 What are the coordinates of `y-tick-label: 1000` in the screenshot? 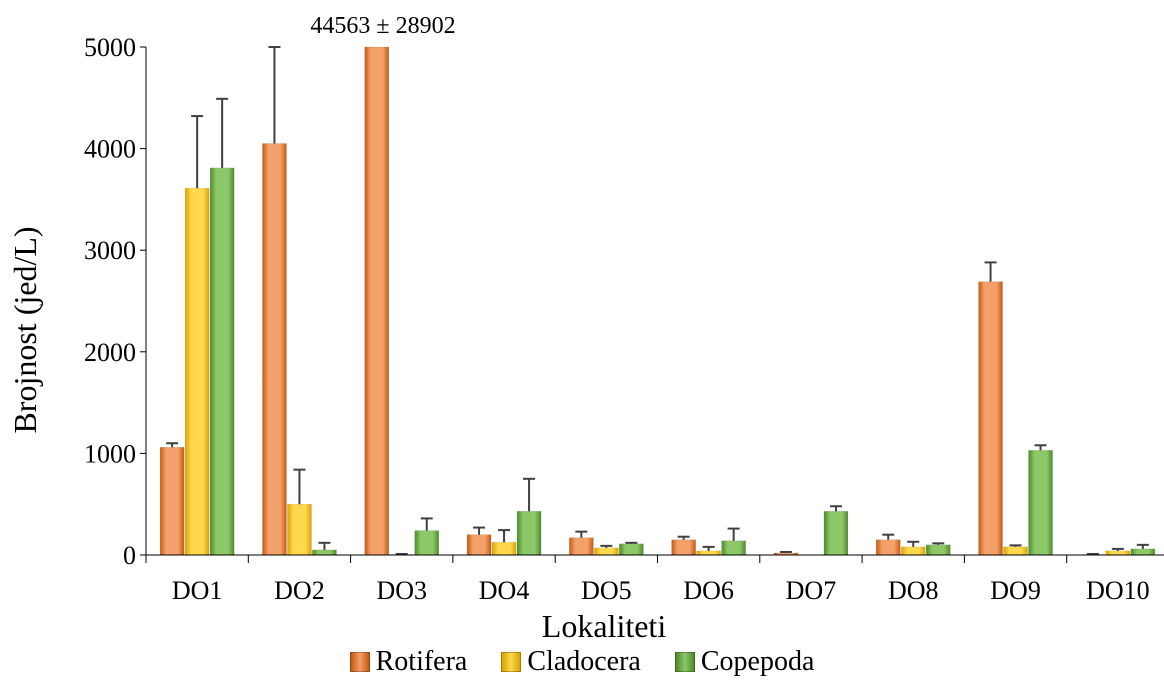 It's located at (110, 453).